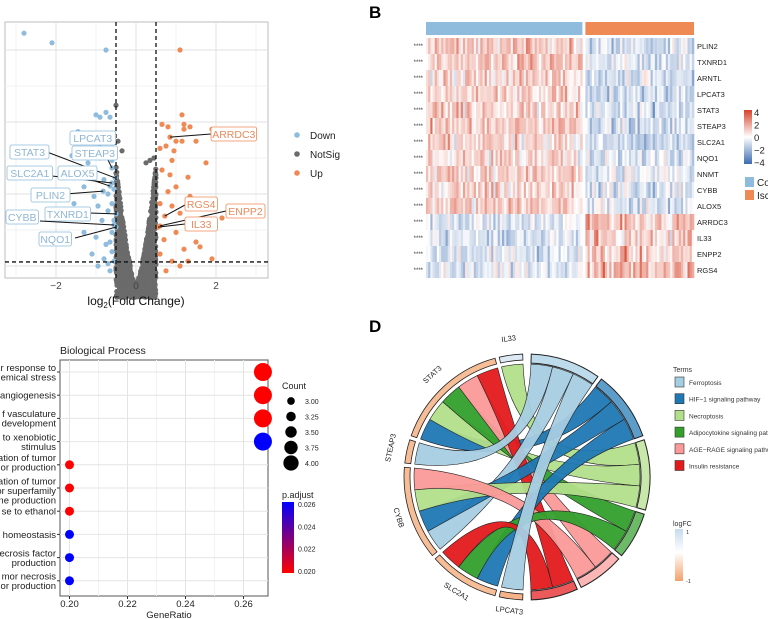 The image size is (768, 619). Describe the element at coordinates (759, 151) in the screenshot. I see `colorbar-label: −2` at that location.